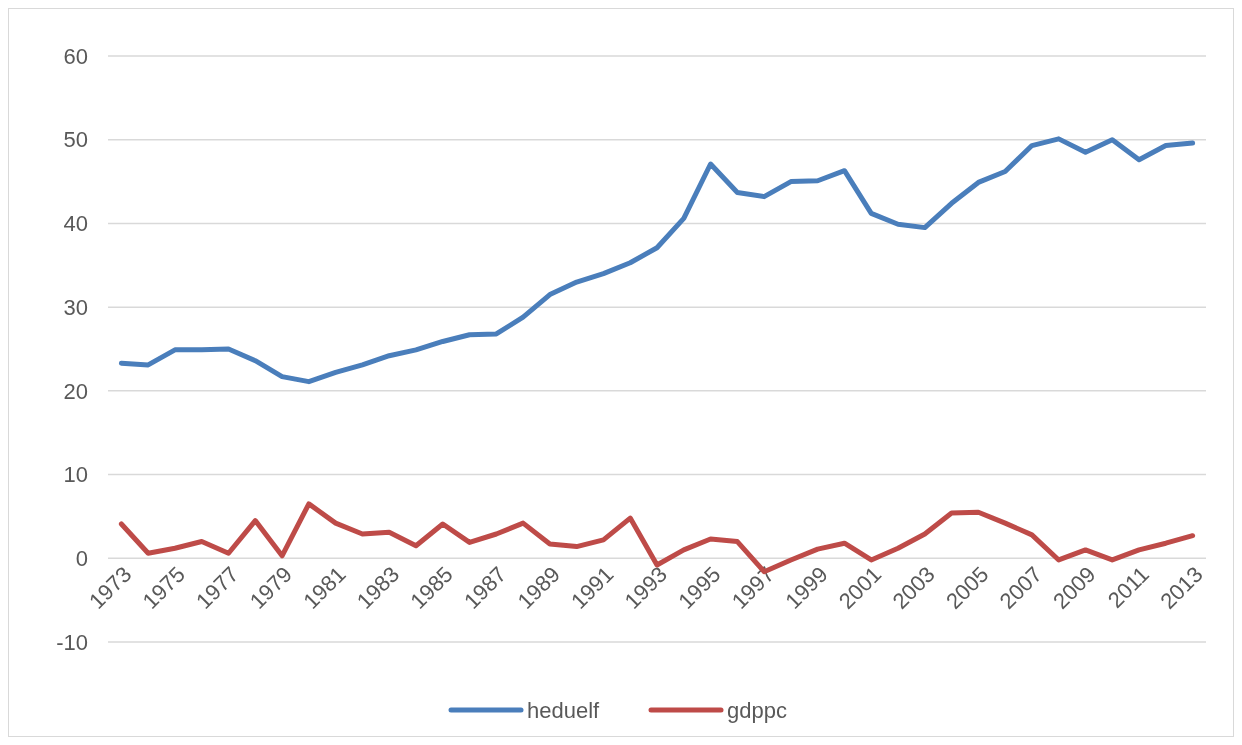 This screenshot has height=745, width=1242. What do you see at coordinates (75, 391) in the screenshot?
I see `y-tick-label: 20` at bounding box center [75, 391].